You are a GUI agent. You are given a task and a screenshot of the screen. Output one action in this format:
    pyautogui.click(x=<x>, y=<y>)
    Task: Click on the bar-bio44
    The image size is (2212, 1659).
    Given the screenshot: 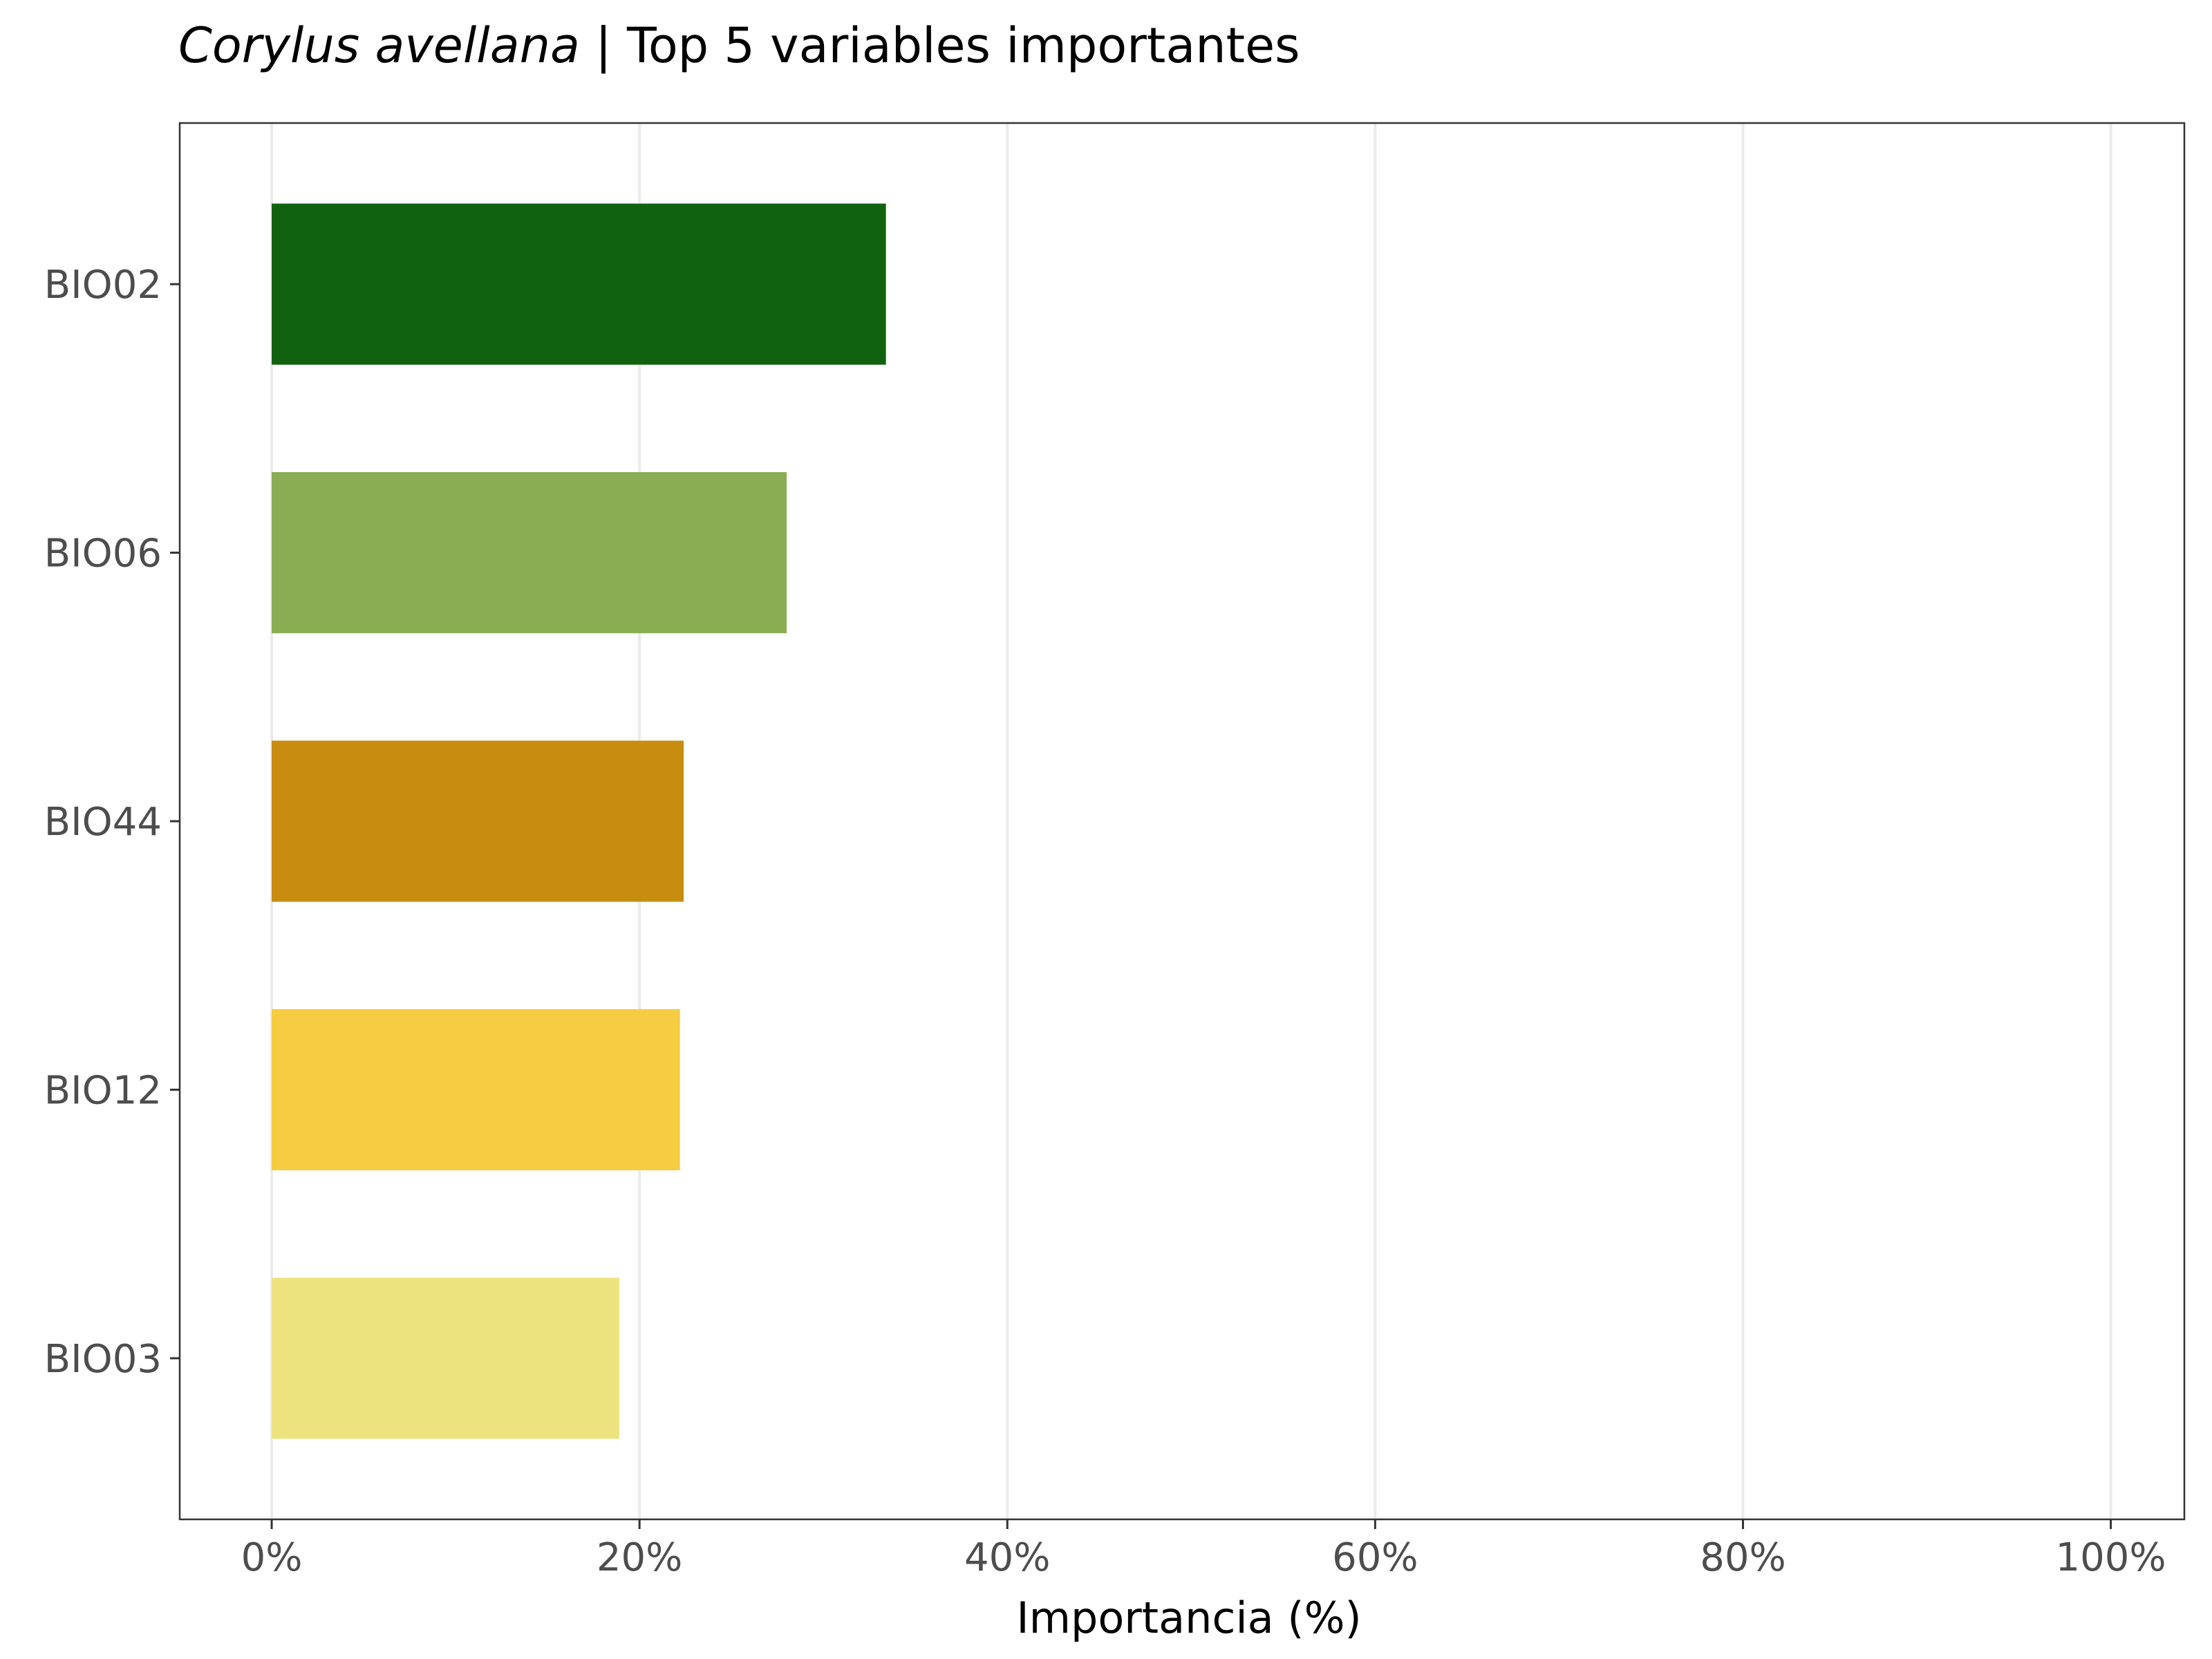 What is the action you would take?
    pyautogui.click(x=478, y=821)
    